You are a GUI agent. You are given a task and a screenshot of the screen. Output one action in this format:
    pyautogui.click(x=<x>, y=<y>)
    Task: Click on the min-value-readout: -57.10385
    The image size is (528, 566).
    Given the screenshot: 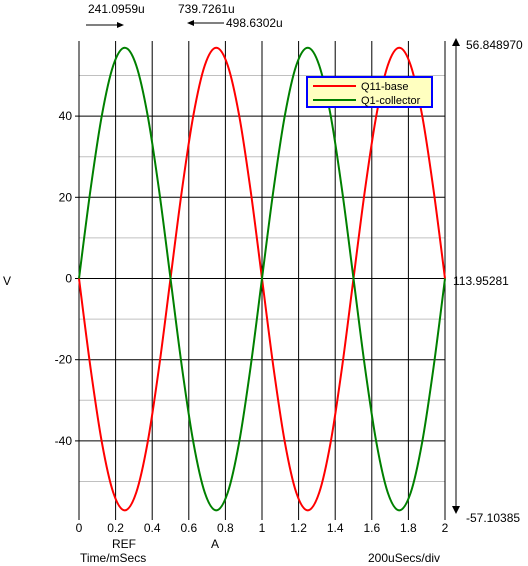 What is the action you would take?
    pyautogui.click(x=493, y=518)
    